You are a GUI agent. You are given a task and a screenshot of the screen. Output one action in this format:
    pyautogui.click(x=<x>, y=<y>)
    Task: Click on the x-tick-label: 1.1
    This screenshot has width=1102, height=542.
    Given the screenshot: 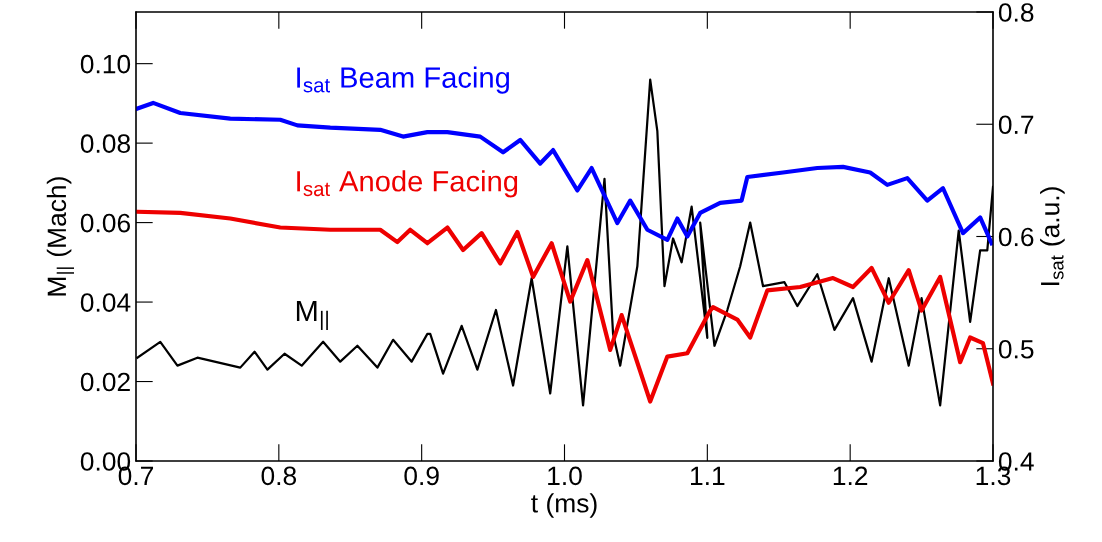 What is the action you would take?
    pyautogui.click(x=708, y=475)
    